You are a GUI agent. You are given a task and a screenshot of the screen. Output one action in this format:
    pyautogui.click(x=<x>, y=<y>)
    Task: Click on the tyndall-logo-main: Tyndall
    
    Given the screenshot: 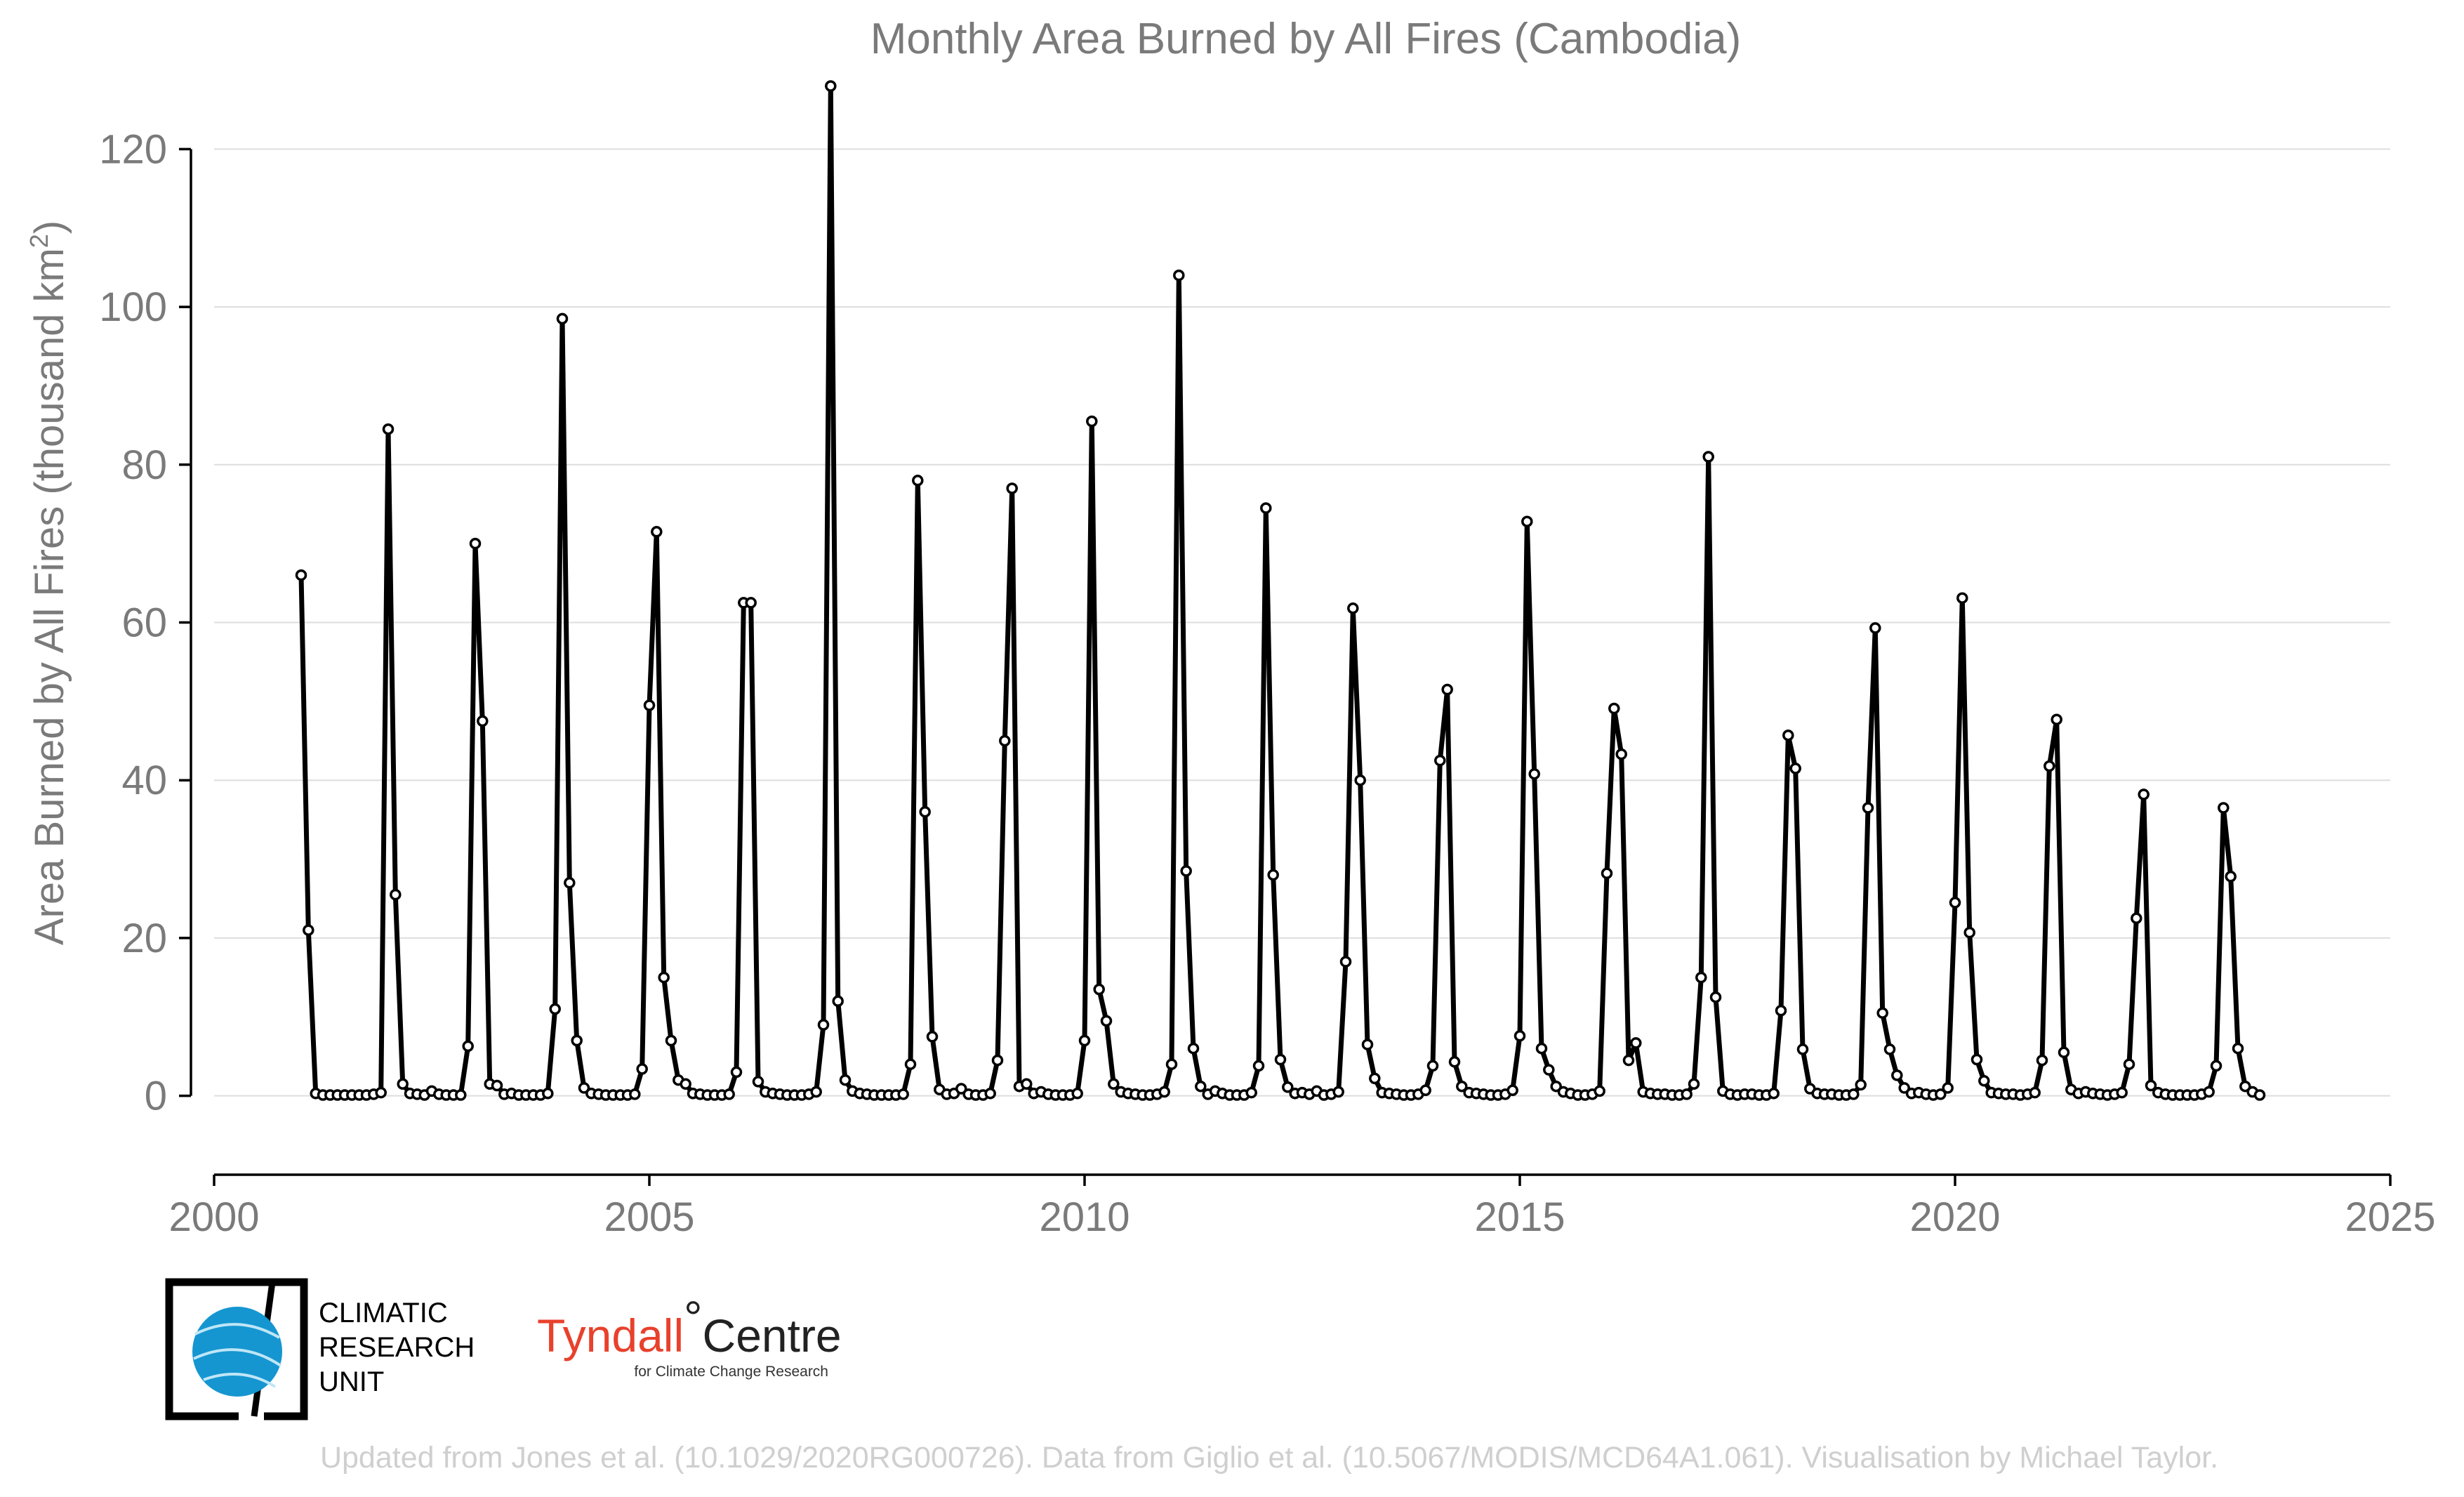 What is the action you would take?
    pyautogui.click(x=611, y=1335)
    